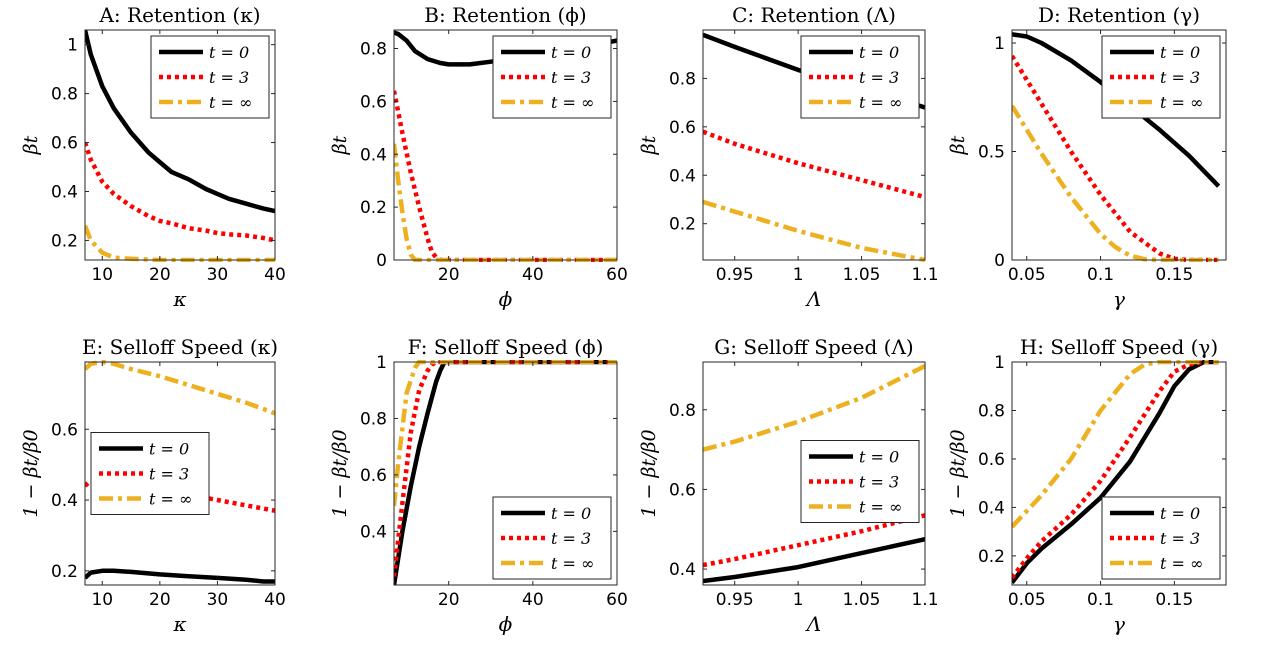 This screenshot has height=652, width=1282. I want to click on panel-title: A: Retention (κ), so click(179, 15).